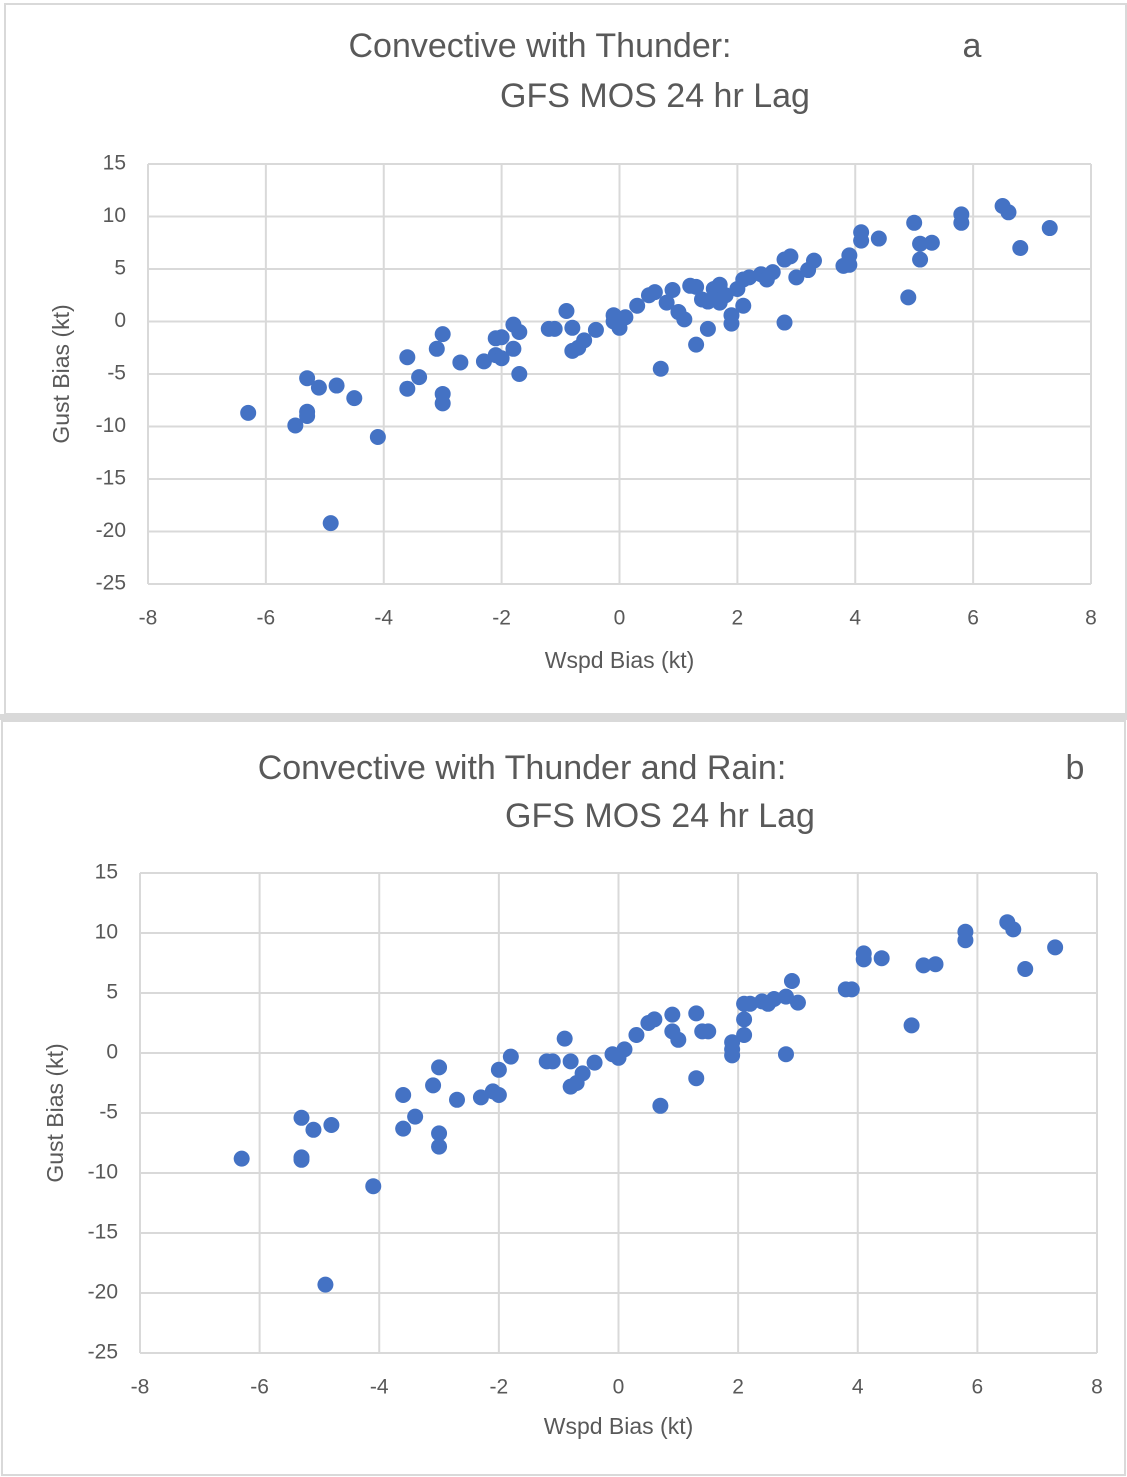  Describe the element at coordinates (111, 583) in the screenshot. I see `y-tick-label: -25` at that location.